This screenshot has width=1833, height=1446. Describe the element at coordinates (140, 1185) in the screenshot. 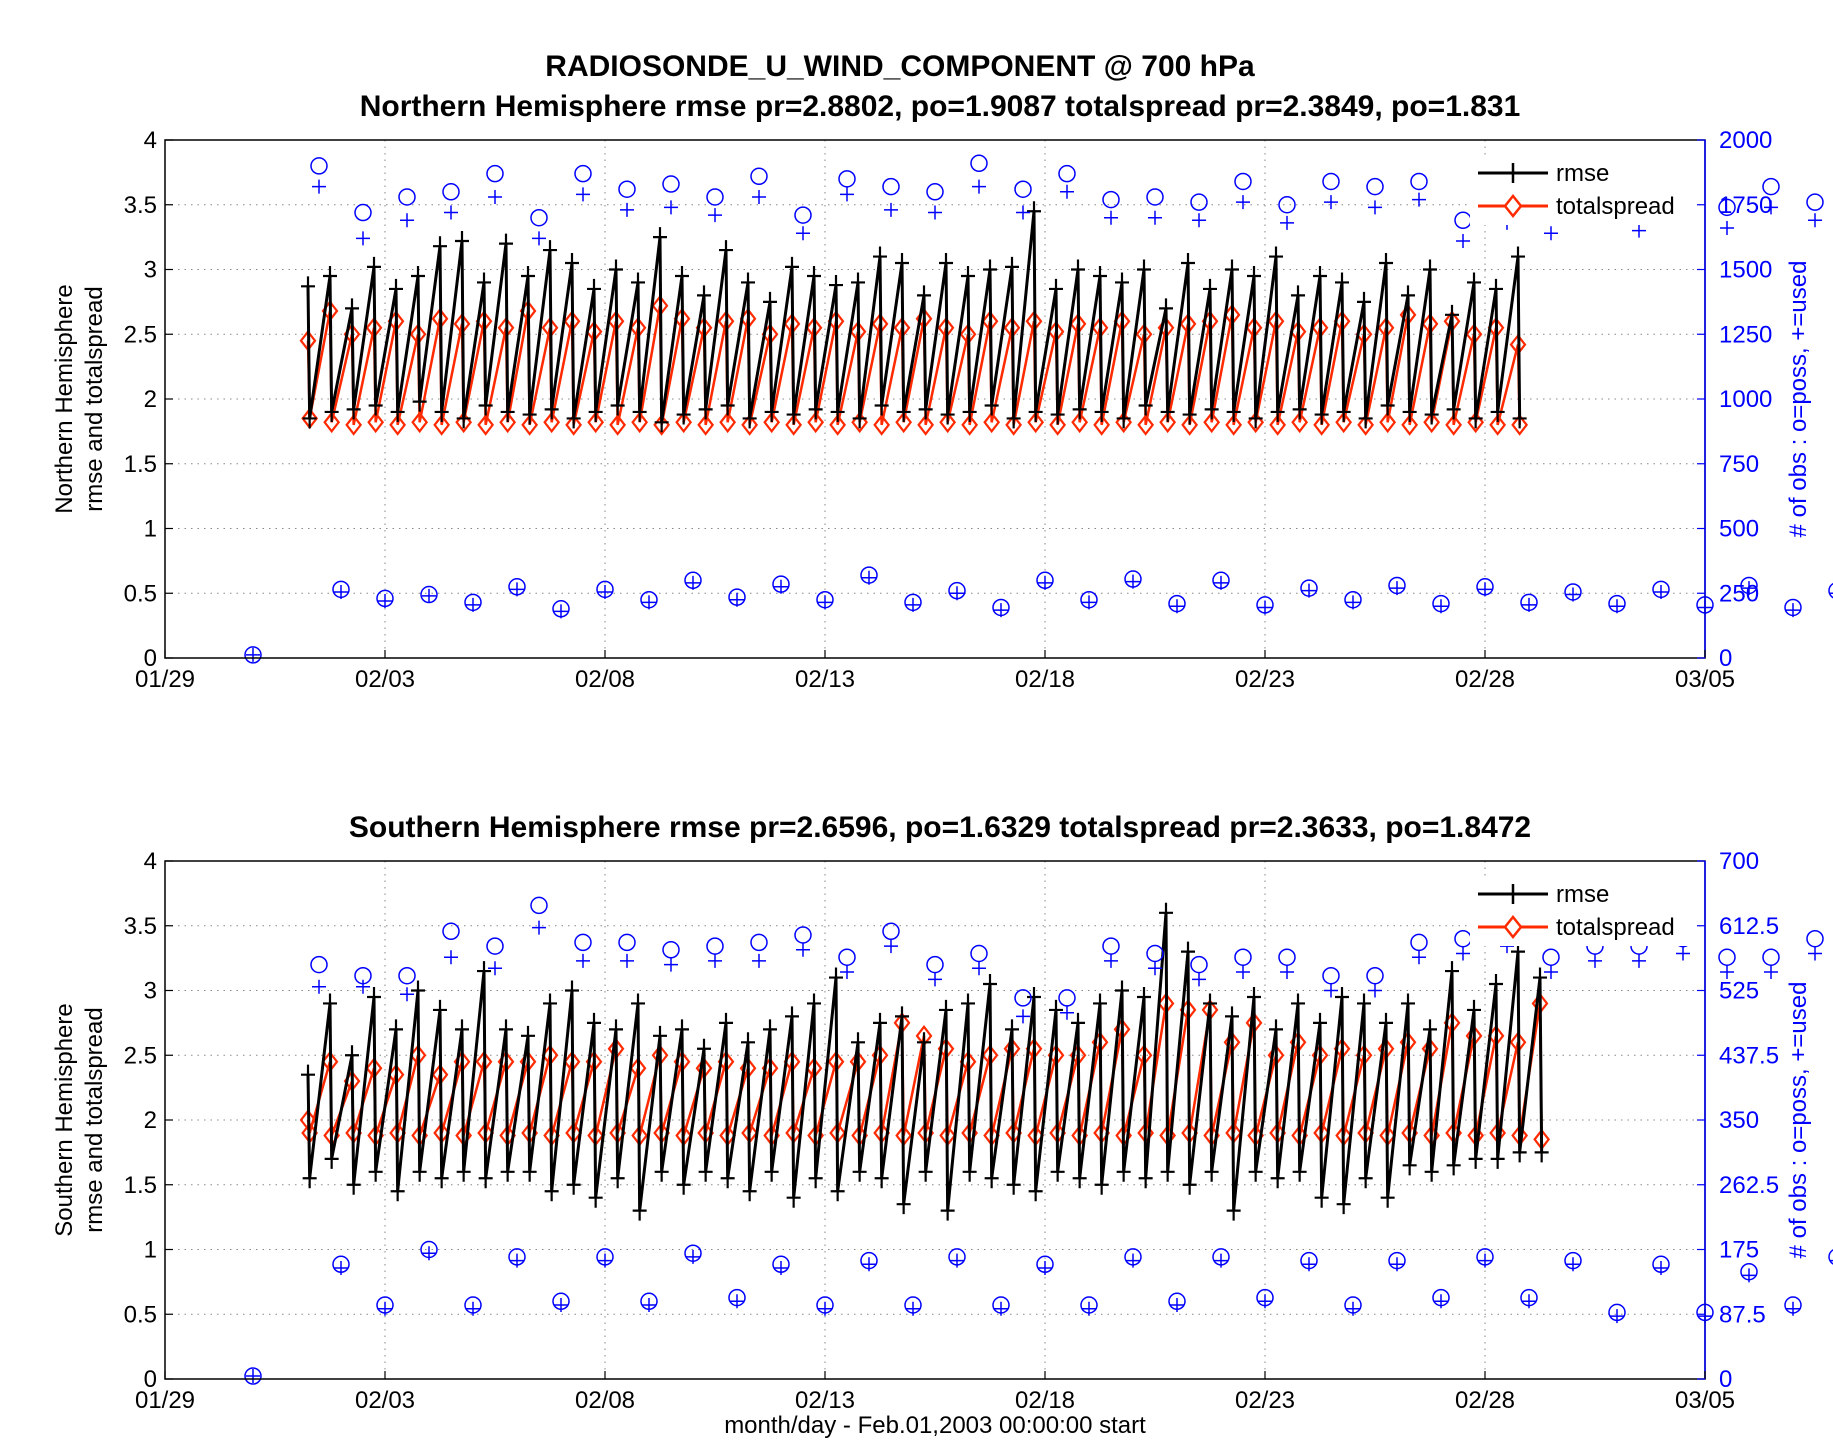

I see `y-tick-label: 1.5` at that location.